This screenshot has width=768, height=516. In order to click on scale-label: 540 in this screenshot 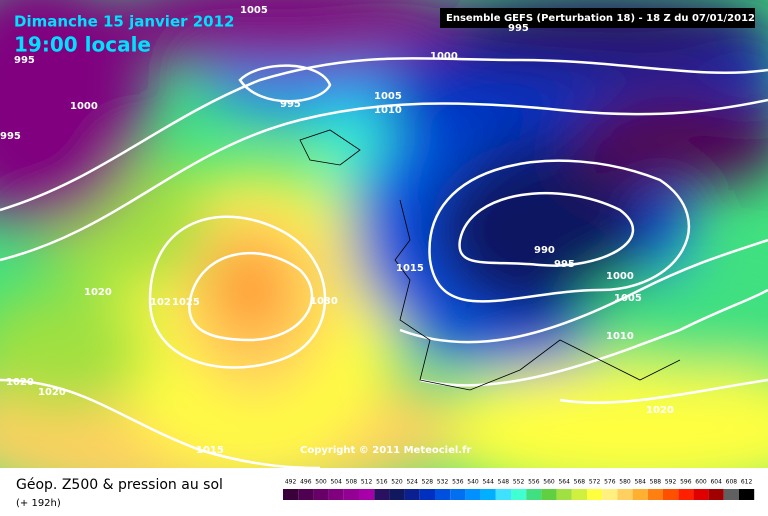, I will do `click(473, 482)`.